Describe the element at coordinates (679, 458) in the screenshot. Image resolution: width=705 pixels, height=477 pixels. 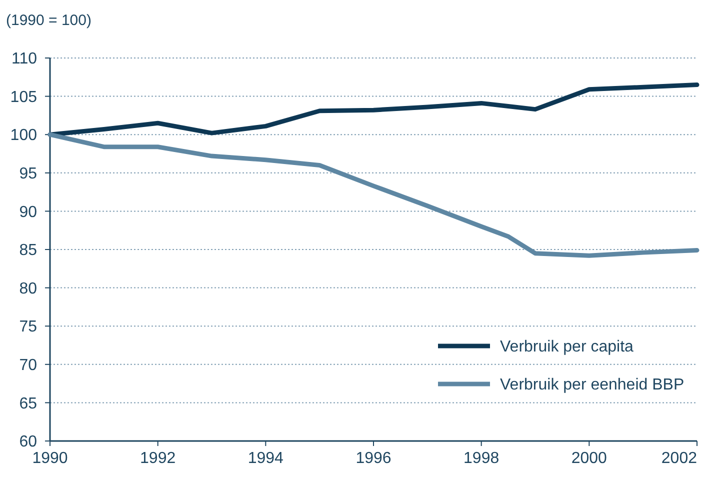
I see `x-tick-label: 2002` at that location.